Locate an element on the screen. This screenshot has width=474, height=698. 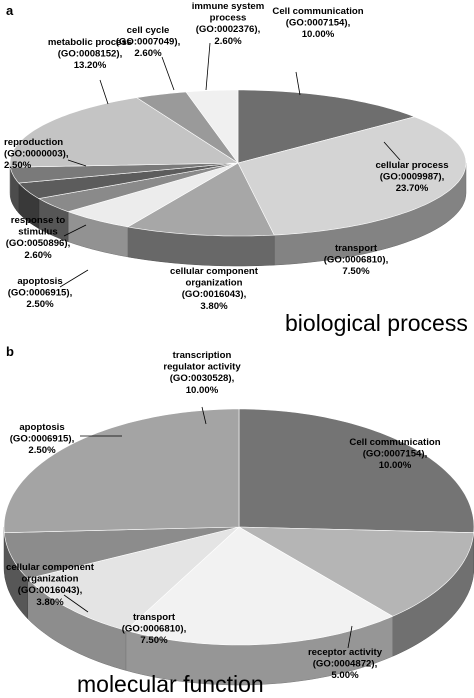
slice-label-name: response to is located at coordinates (38, 220).